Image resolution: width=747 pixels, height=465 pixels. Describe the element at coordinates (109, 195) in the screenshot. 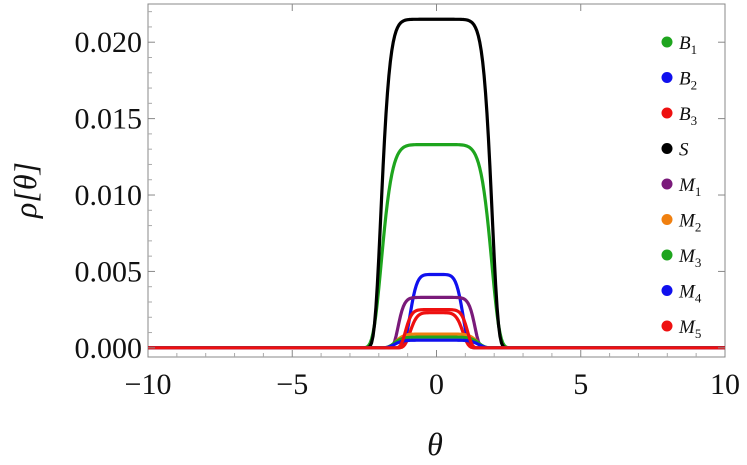

I see `y-tick-label: 0.010` at that location.